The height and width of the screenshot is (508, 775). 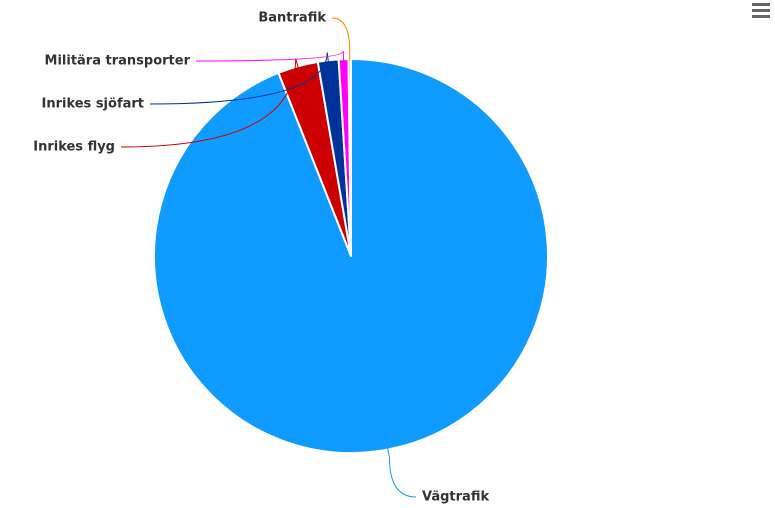 I want to click on menu-button, so click(x=761, y=10).